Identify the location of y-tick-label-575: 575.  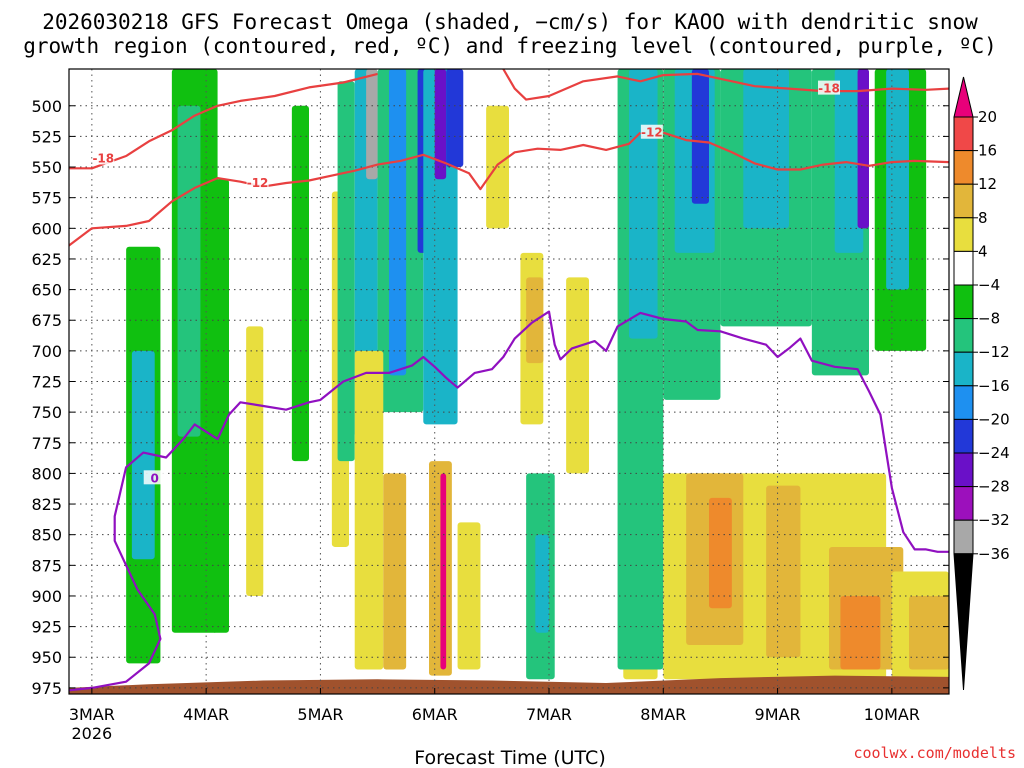
(46, 198).